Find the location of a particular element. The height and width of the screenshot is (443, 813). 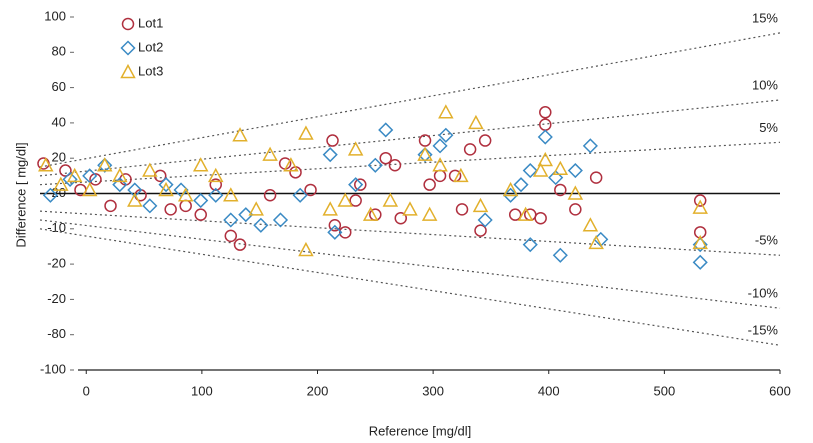

reference-line-label: -10% is located at coordinates (763, 293).